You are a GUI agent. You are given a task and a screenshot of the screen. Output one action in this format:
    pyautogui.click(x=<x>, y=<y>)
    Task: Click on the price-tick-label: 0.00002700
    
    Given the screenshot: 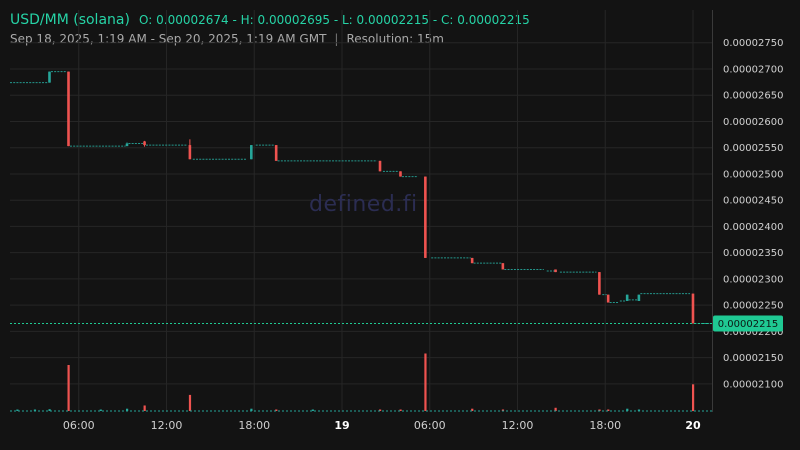 What is the action you would take?
    pyautogui.click(x=753, y=69)
    